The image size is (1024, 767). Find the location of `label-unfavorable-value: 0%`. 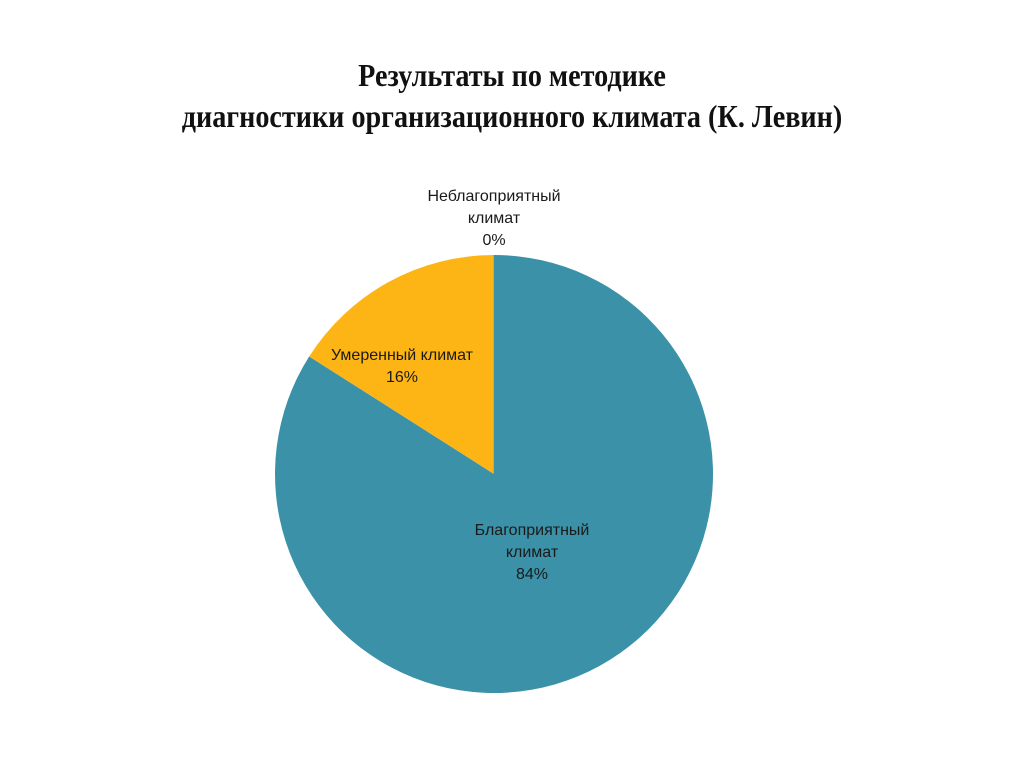

label-unfavorable-value: 0% is located at coordinates (494, 240).